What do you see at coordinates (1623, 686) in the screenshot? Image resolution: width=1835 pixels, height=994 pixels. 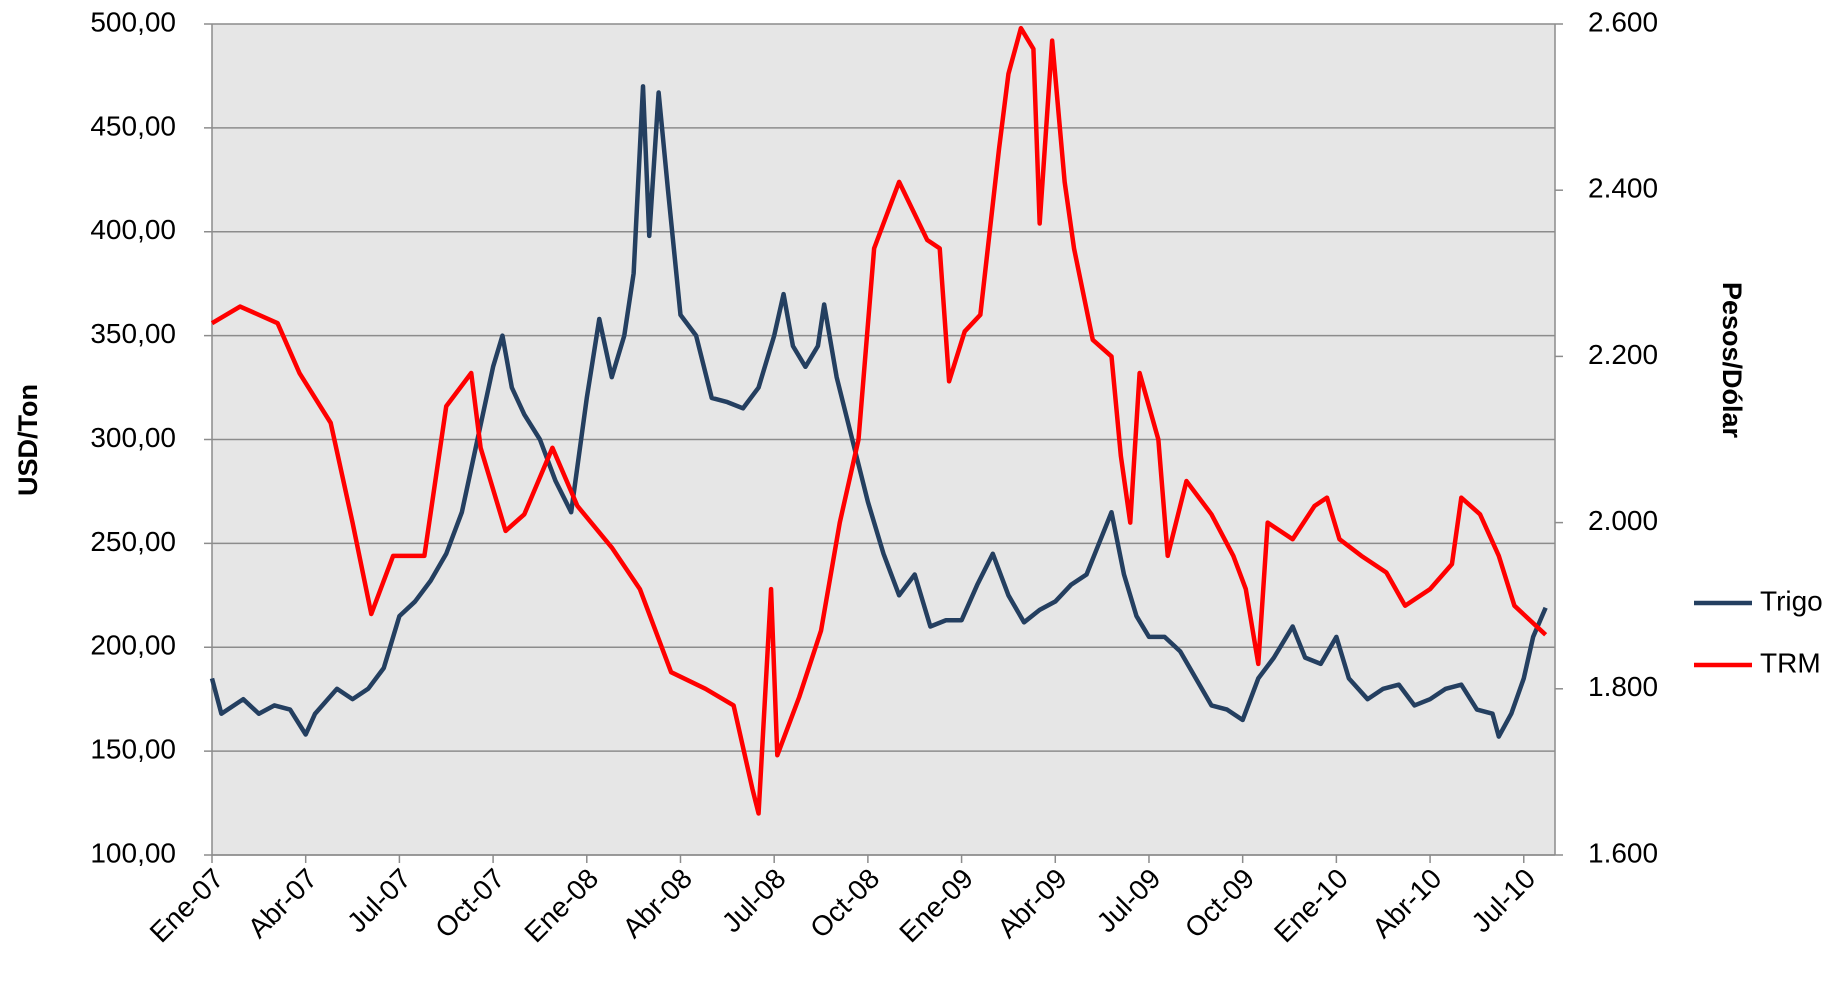 I see `y2-tick-label: 1.800` at bounding box center [1623, 686].